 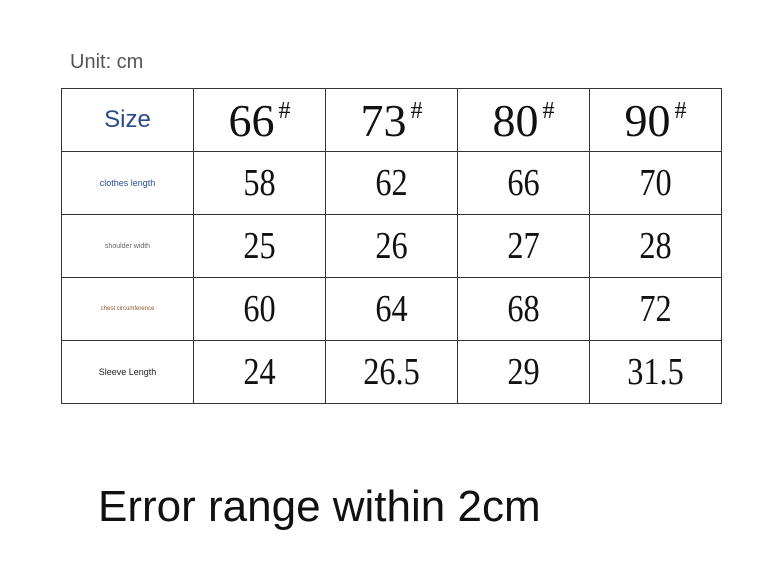 I want to click on value-cell: 26.5, so click(x=391, y=372).